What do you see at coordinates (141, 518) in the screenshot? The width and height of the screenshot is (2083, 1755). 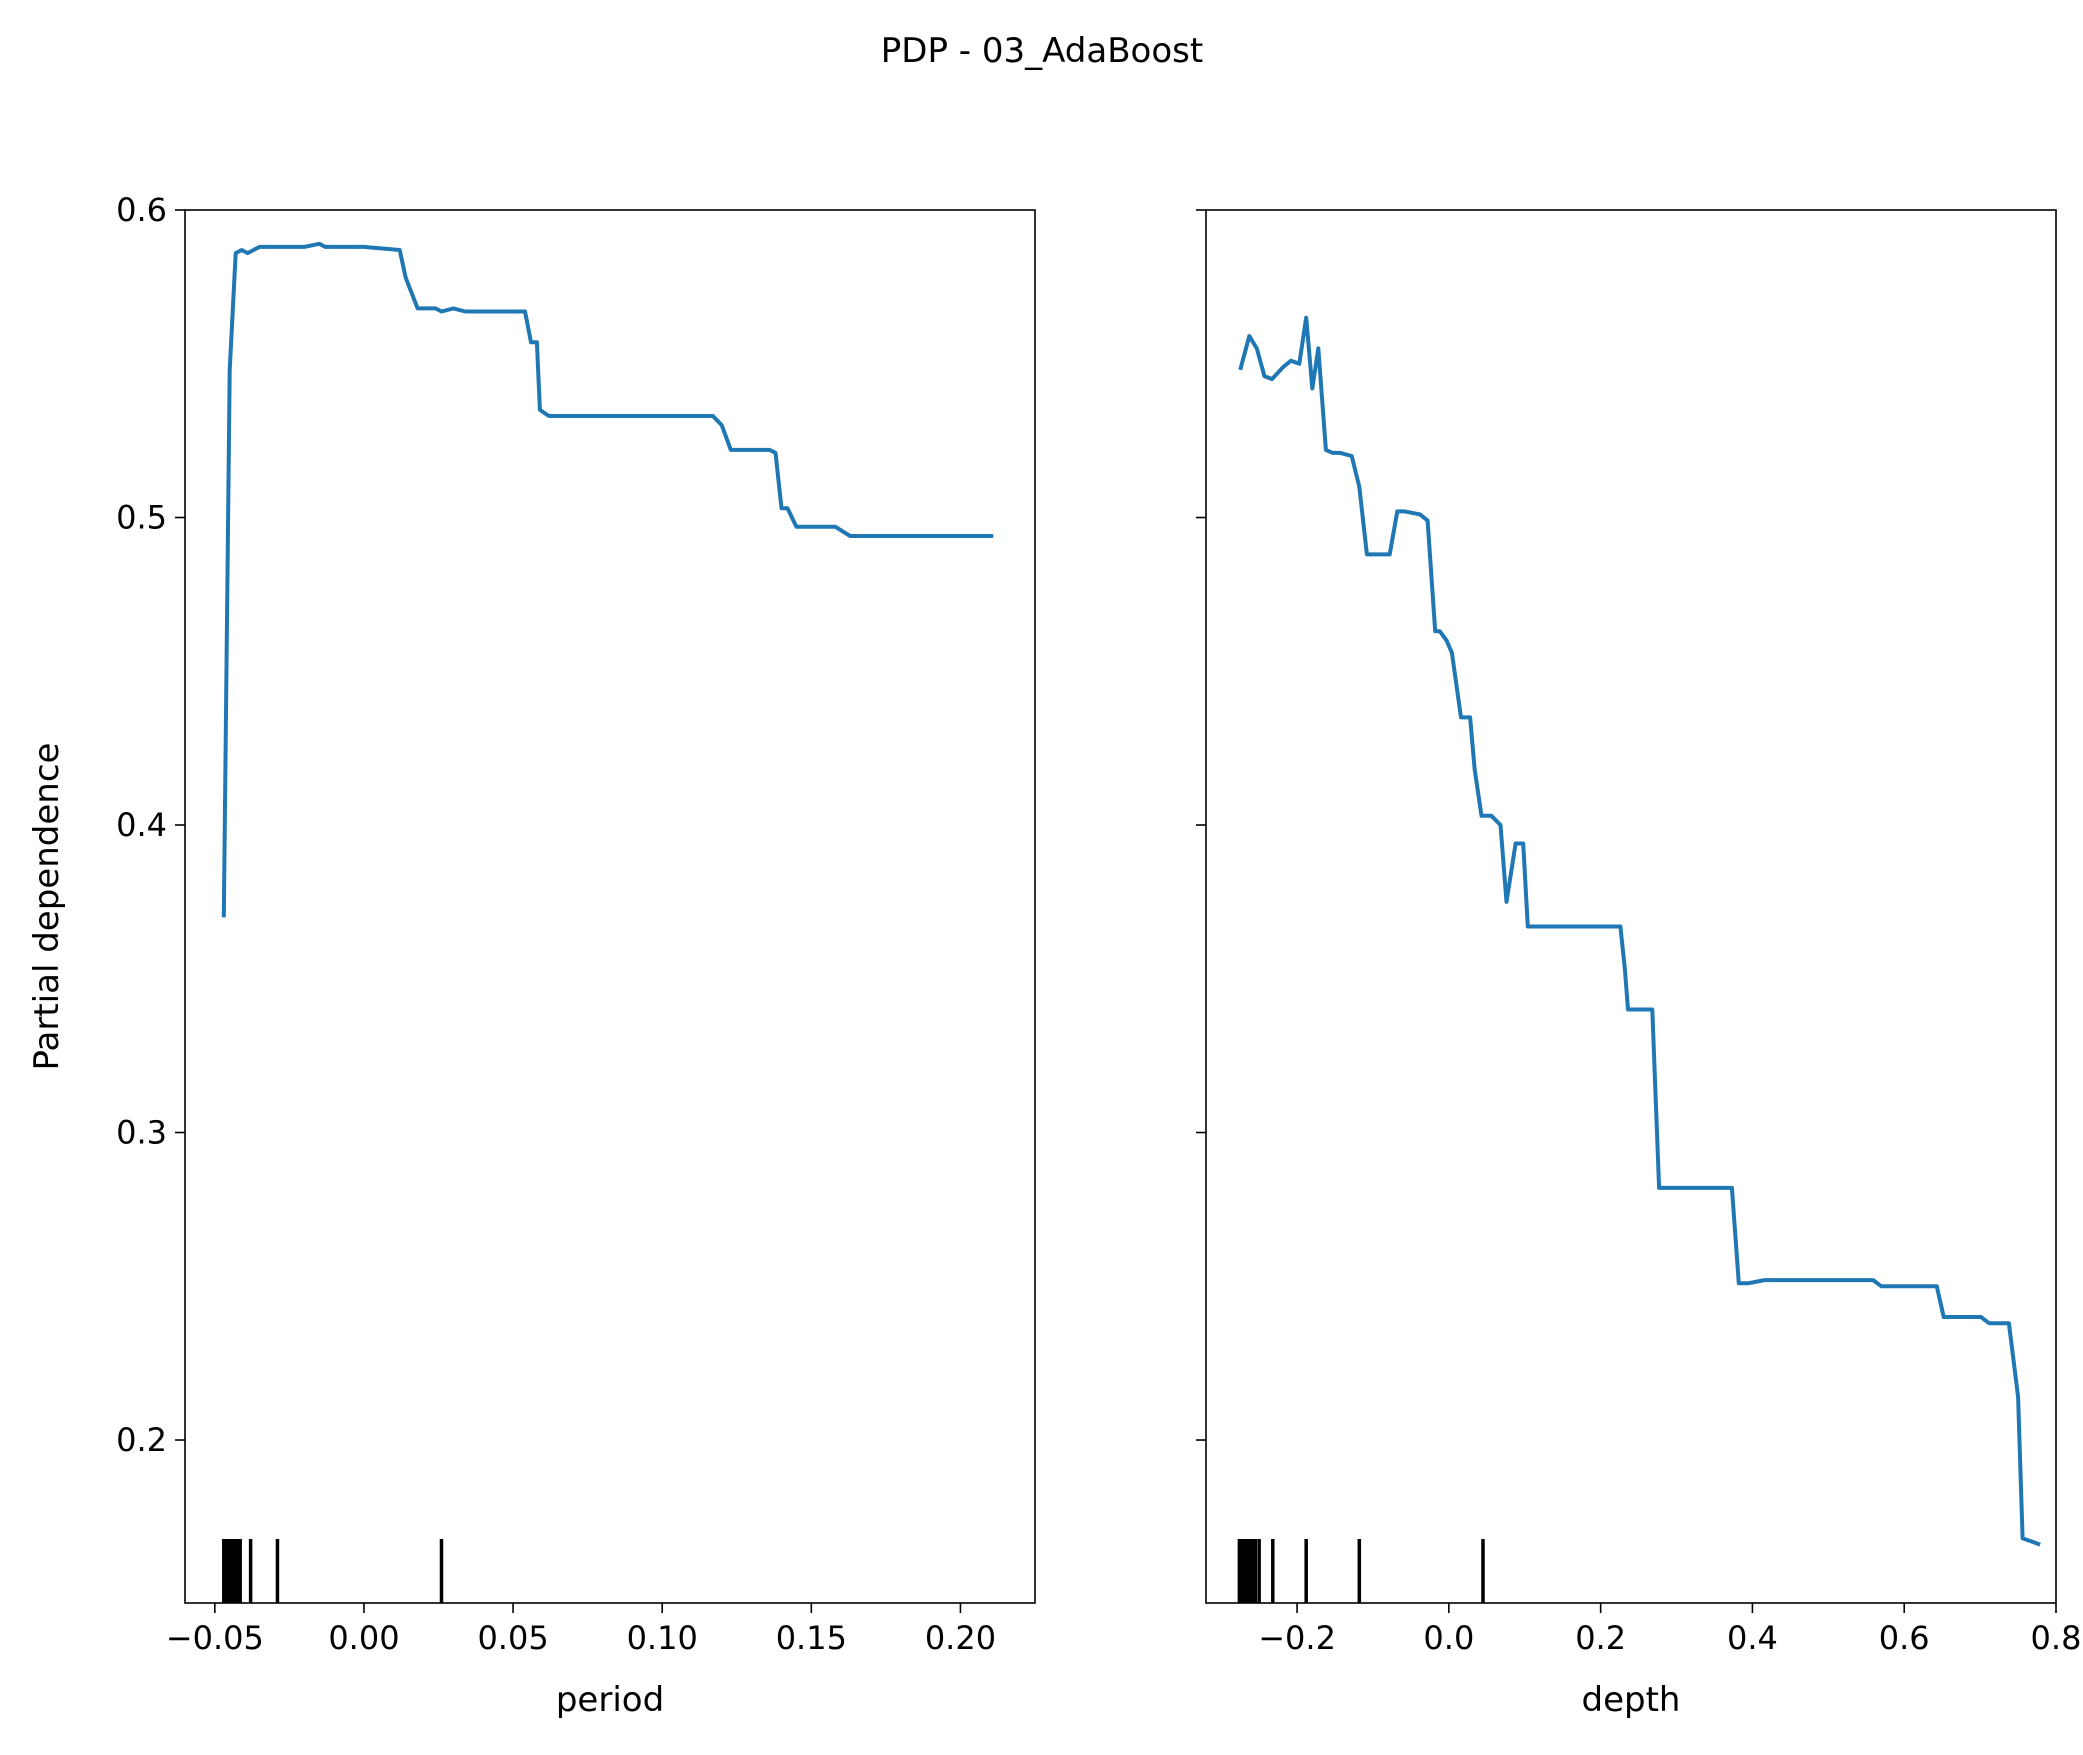 I see `y-tick-label: 0.5` at bounding box center [141, 518].